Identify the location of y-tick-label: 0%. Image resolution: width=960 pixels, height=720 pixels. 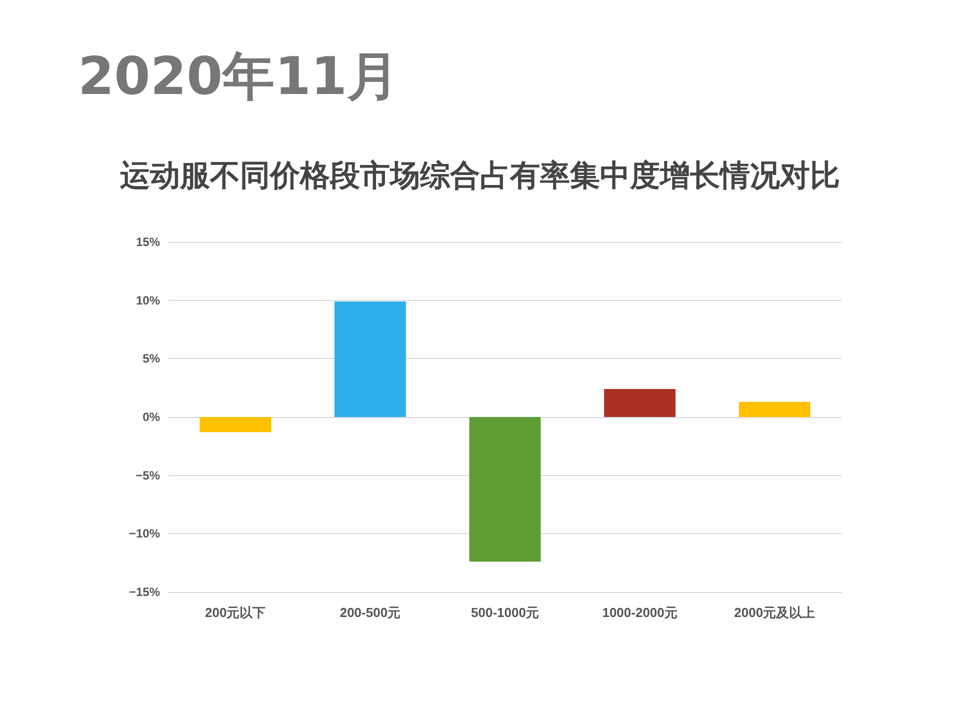
(151, 417).